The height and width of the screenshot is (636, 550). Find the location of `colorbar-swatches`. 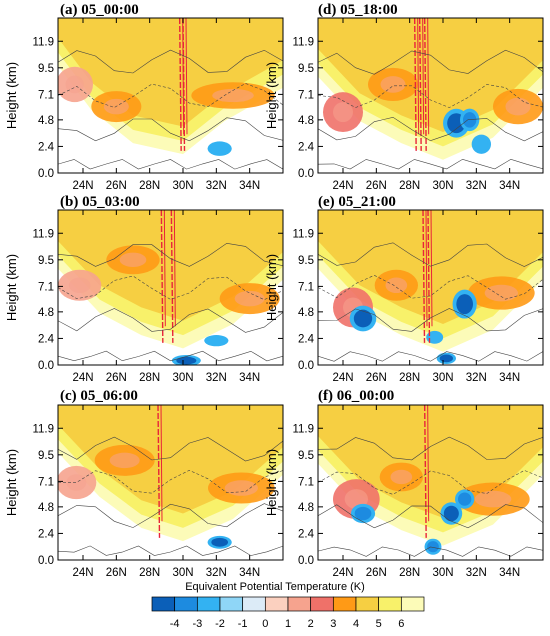

colorbar-swatches is located at coordinates (288, 604).